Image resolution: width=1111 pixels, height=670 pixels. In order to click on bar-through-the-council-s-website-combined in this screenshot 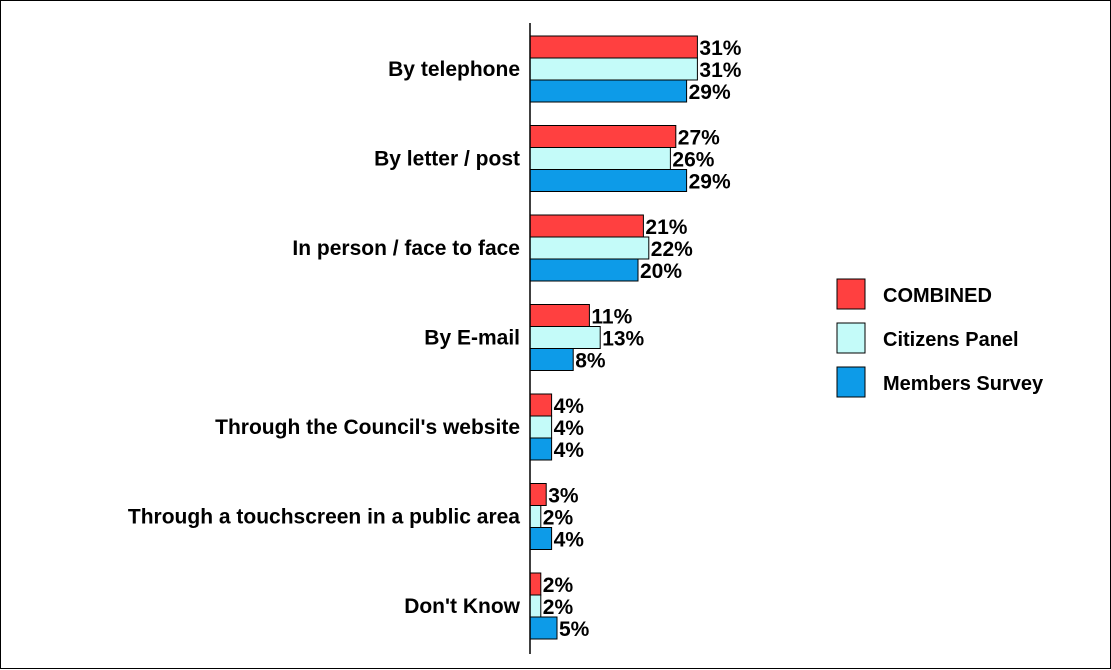, I will do `click(541, 405)`.